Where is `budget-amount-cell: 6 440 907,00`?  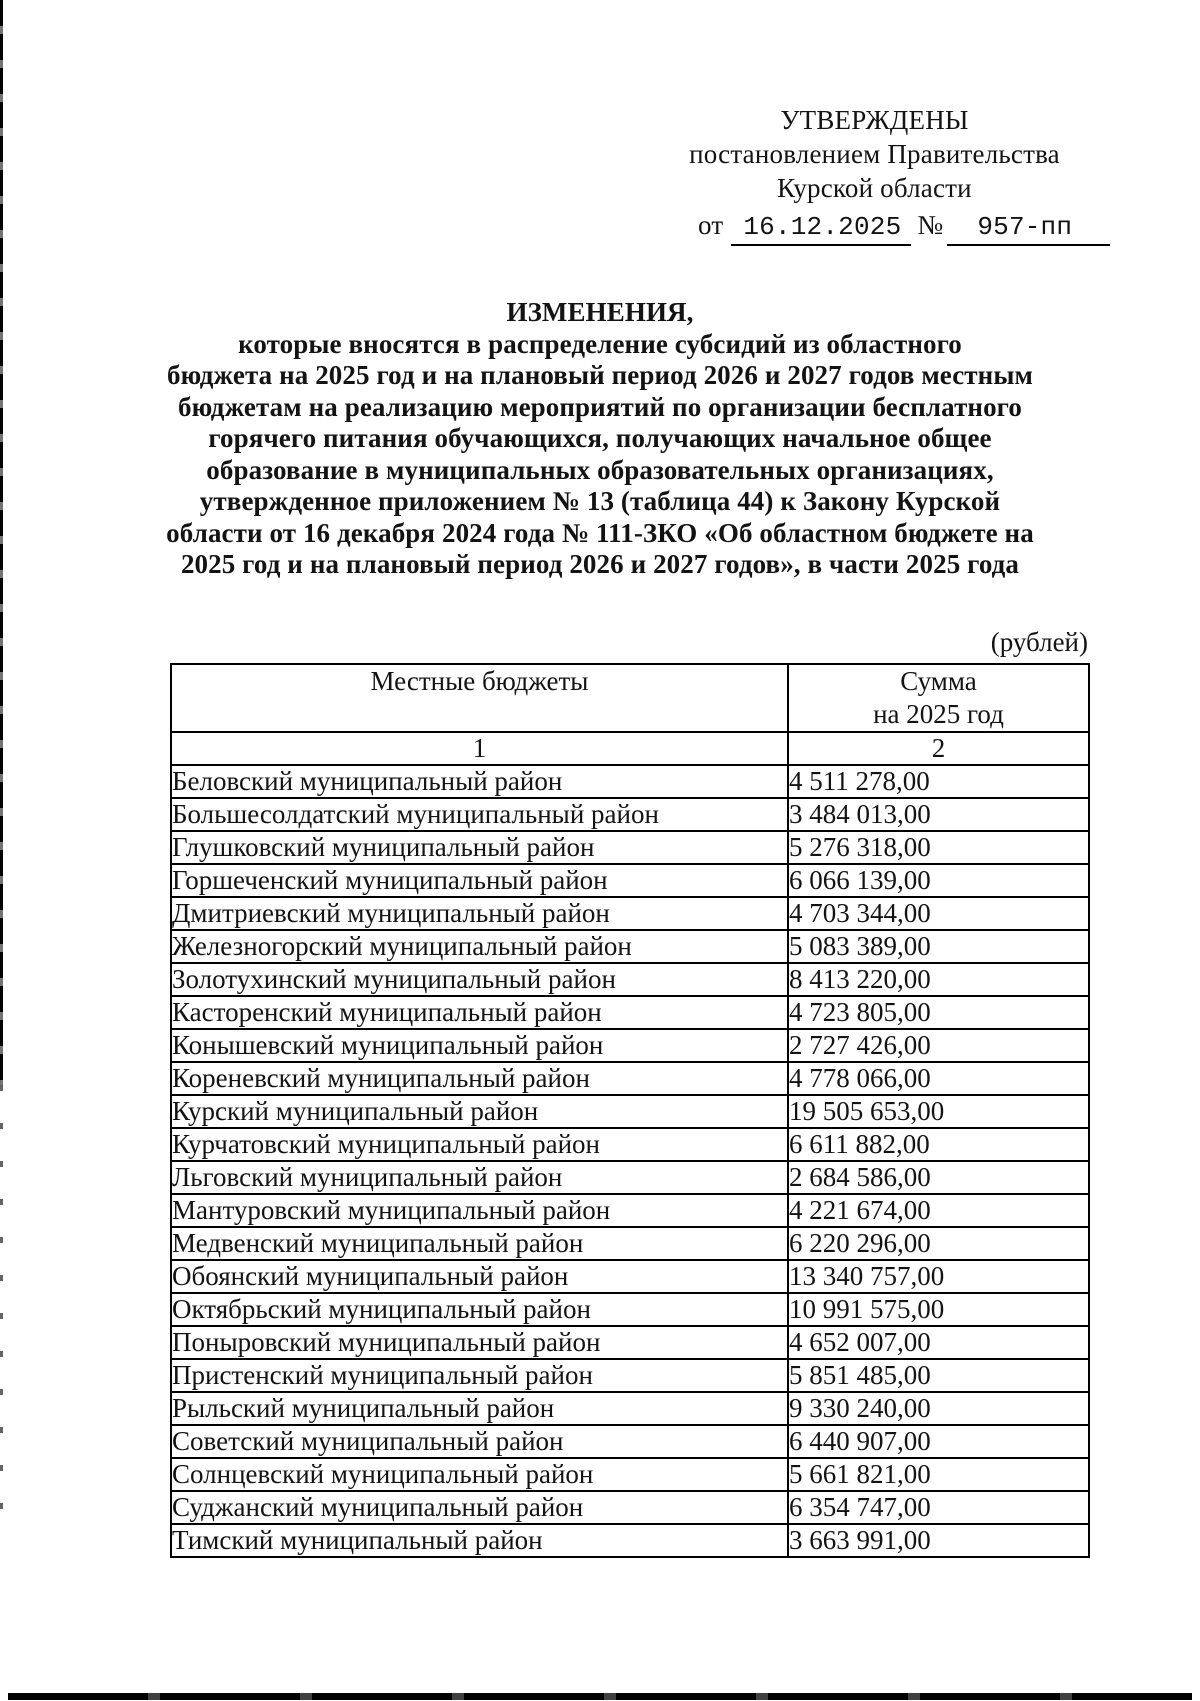
budget-amount-cell: 6 440 907,00 is located at coordinates (938, 1441).